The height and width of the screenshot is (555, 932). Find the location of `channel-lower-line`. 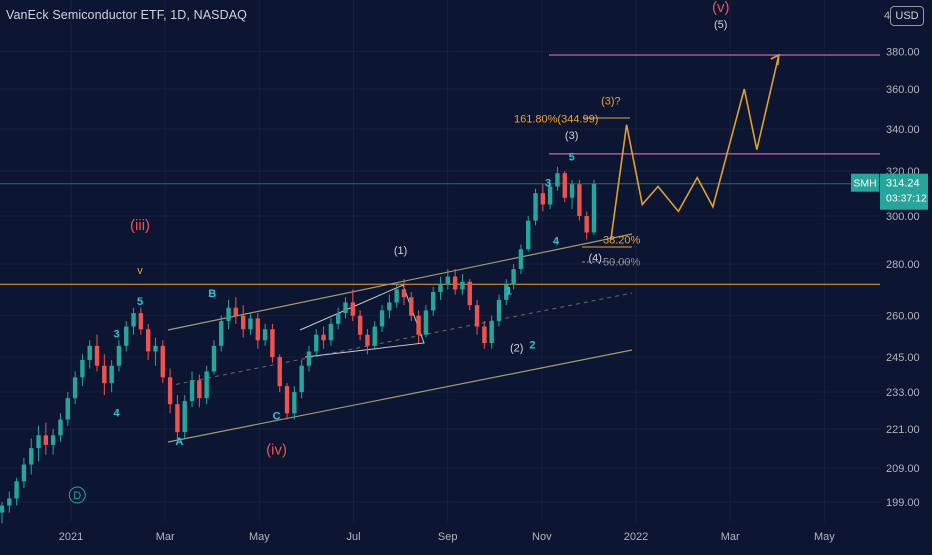

channel-lower-line is located at coordinates (400, 396).